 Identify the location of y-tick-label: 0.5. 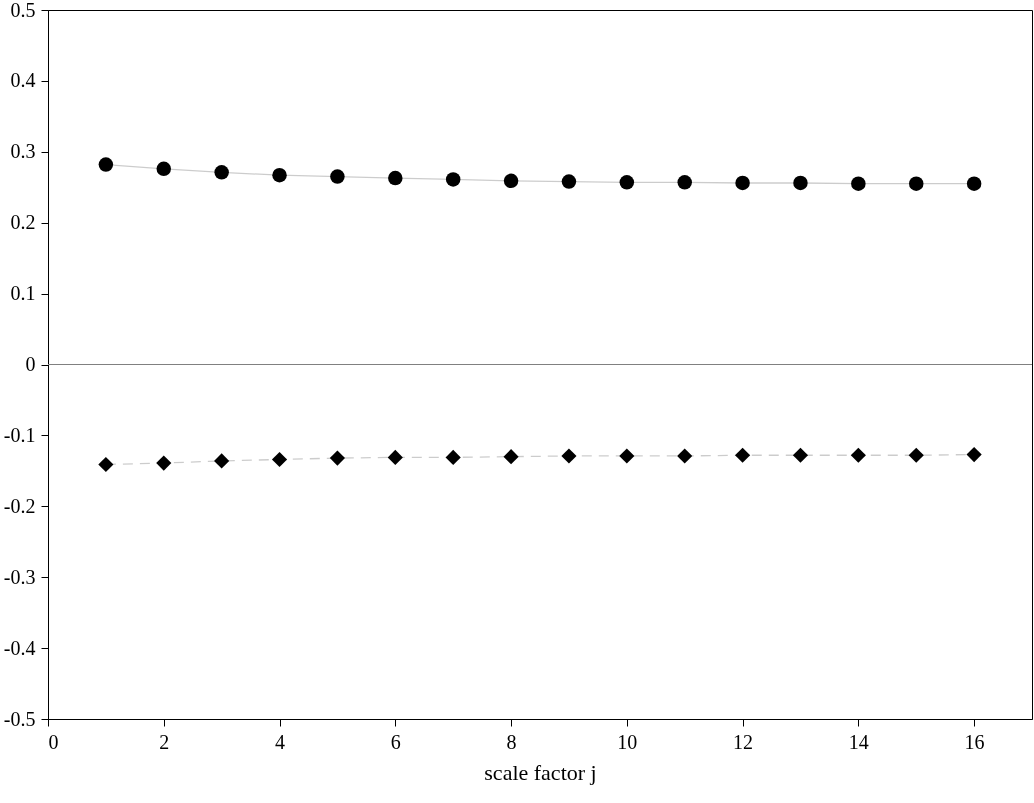
(23, 10).